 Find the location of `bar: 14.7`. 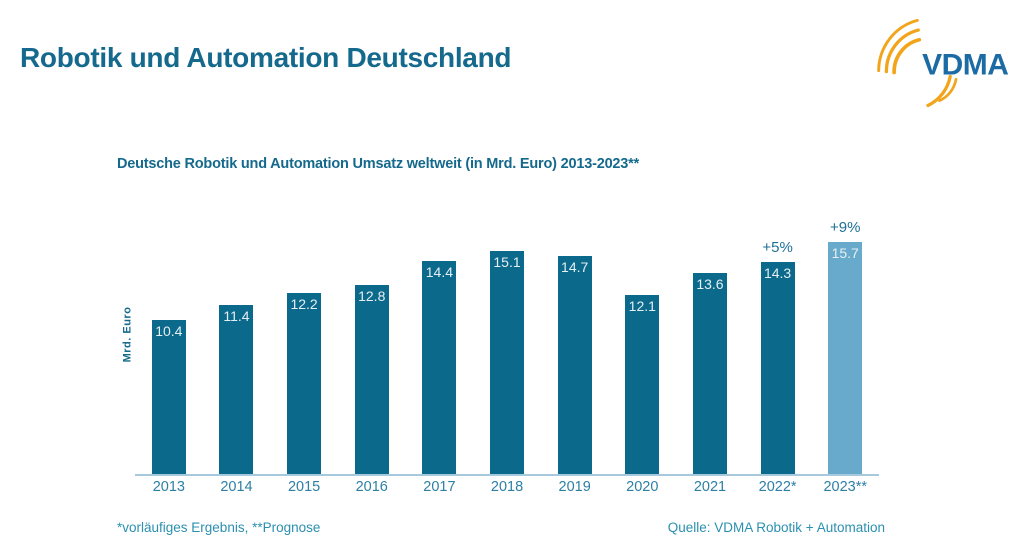

bar: 14.7 is located at coordinates (574, 365).